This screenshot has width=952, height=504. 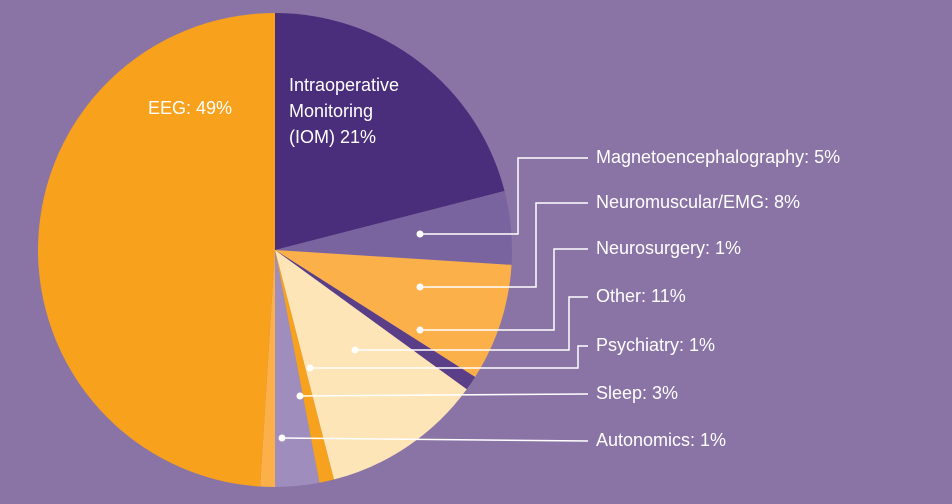 I want to click on legend-label: Magnetoencephalography: 5%, so click(x=718, y=157).